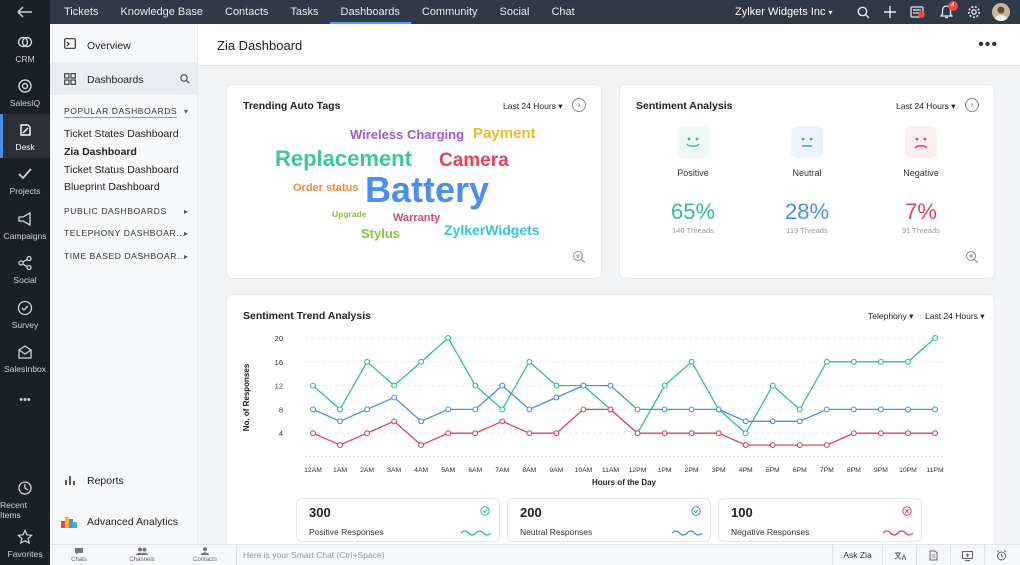  Describe the element at coordinates (81, 12) in the screenshot. I see `tab-tickets: Tickets` at that location.